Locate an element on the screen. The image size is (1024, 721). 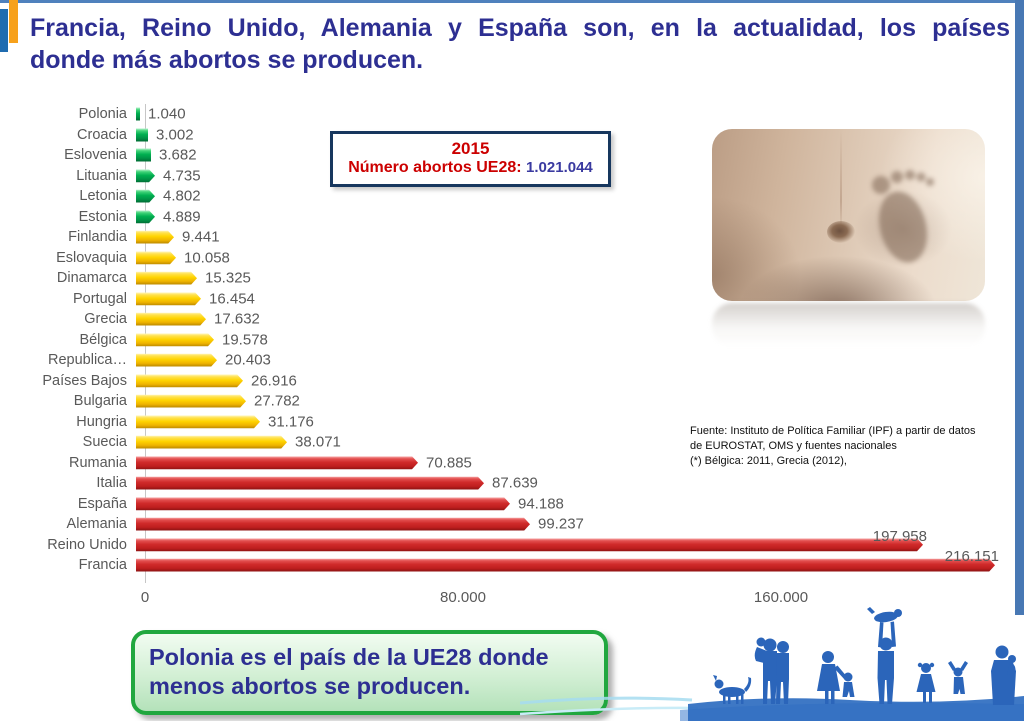
bar-track: 16.454 is located at coordinates (576, 299).